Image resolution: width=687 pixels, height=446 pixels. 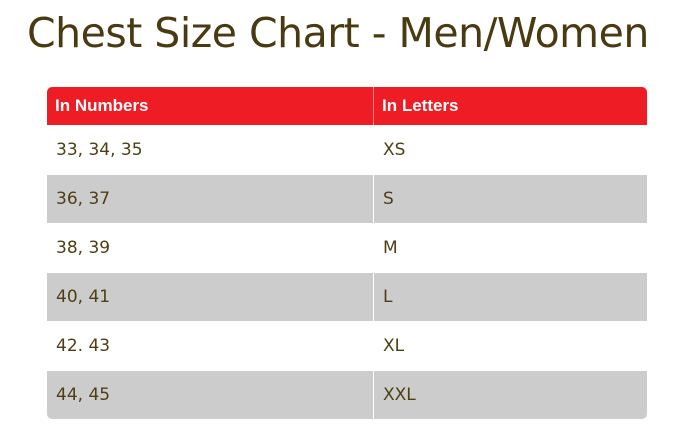 I want to click on table-row: 40, 41 L, so click(x=347, y=296).